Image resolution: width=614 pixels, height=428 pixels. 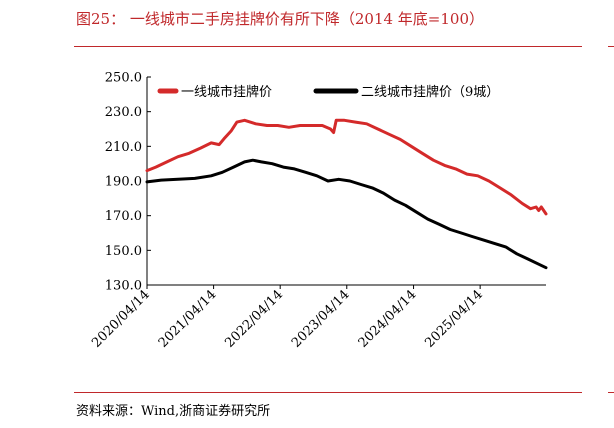 I want to click on y-tick-label: 170.0, so click(x=123, y=216).